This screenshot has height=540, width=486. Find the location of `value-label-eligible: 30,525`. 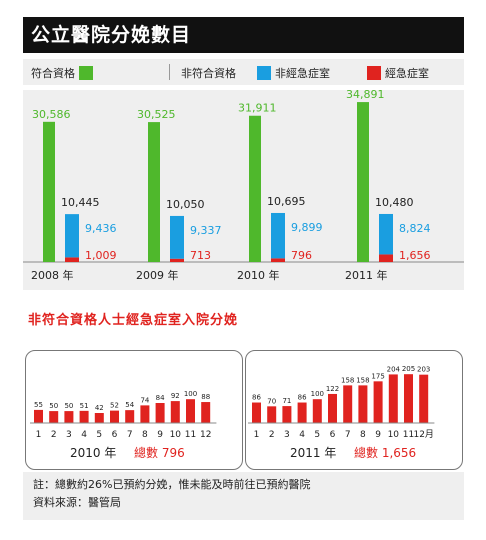

value-label-eligible: 30,525 is located at coordinates (156, 114).